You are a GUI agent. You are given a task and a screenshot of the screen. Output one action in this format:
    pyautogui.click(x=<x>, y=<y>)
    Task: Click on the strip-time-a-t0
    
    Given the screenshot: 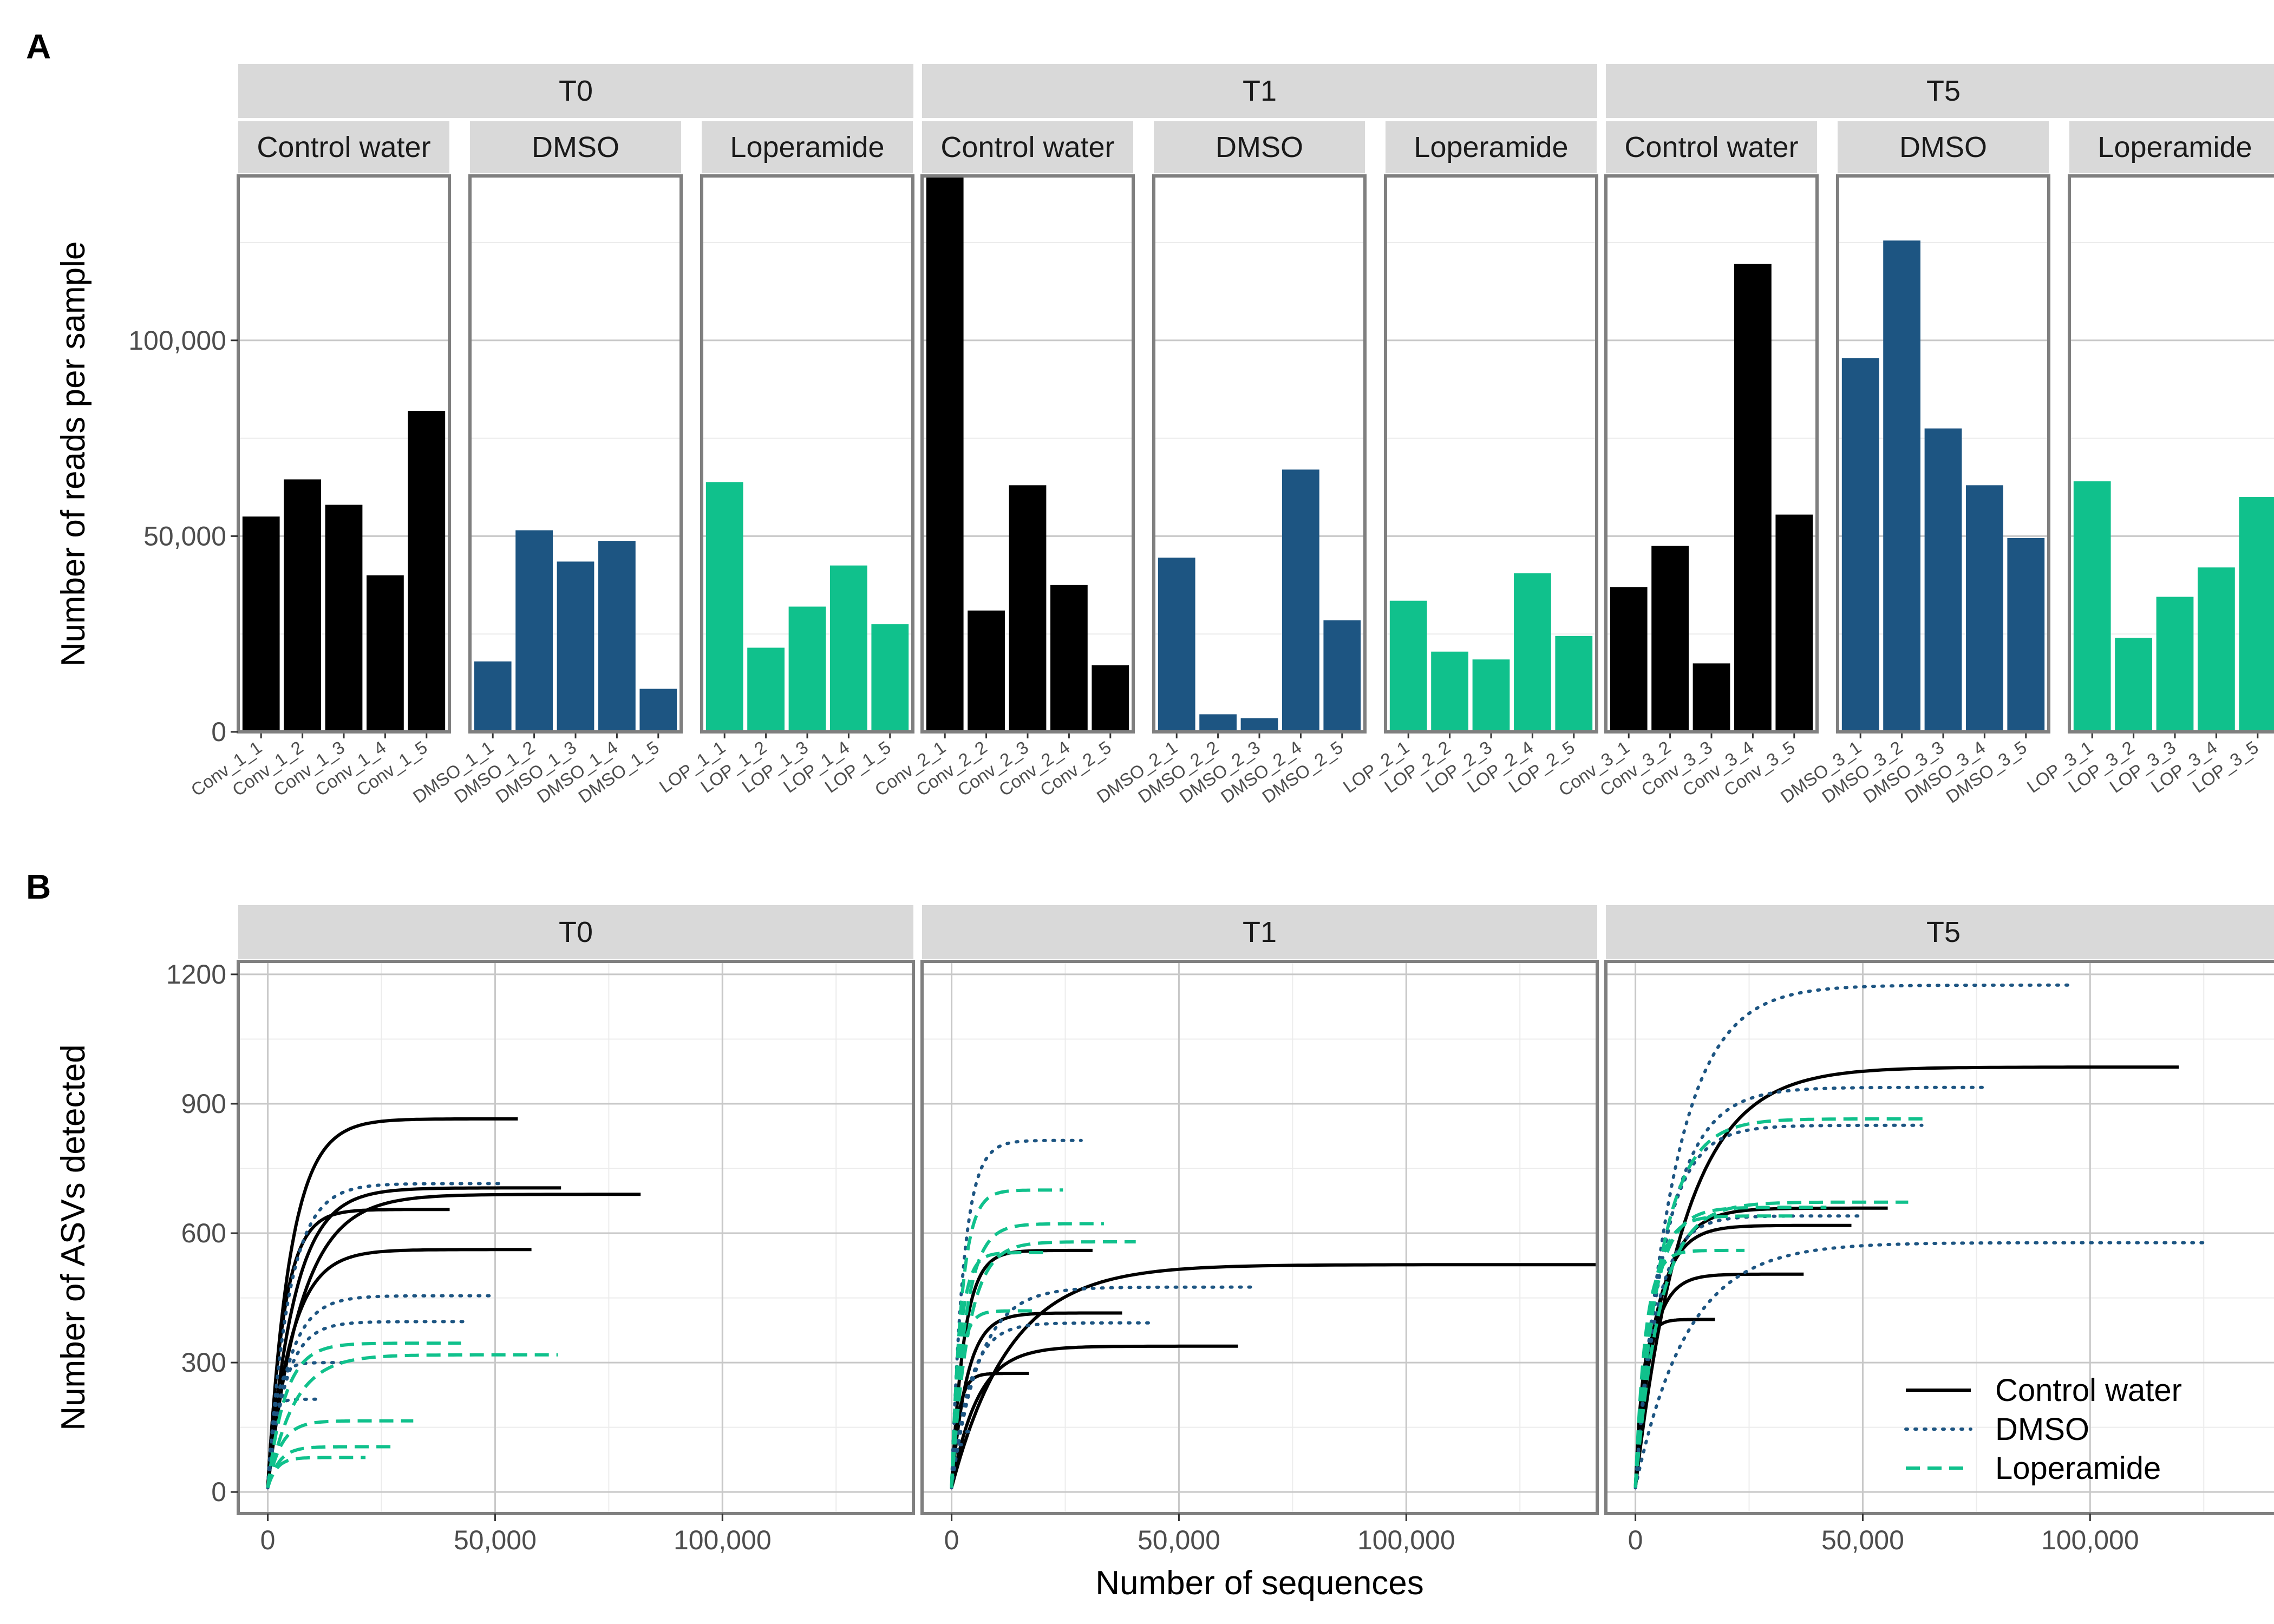 What is the action you would take?
    pyautogui.click(x=575, y=91)
    